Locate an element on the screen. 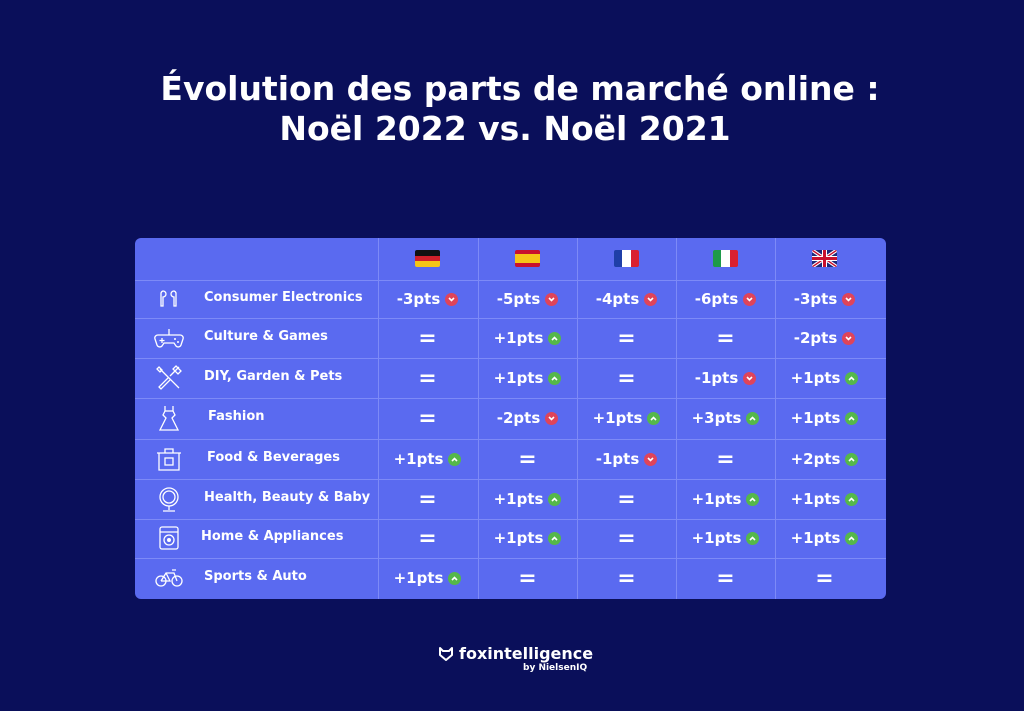  table-cell: -4pts is located at coordinates (626, 299).